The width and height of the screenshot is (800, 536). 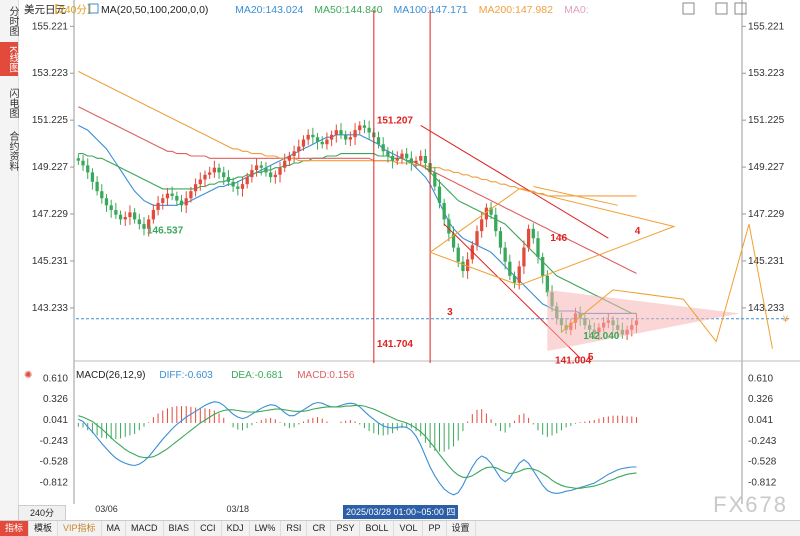 What do you see at coordinates (50, 73) in the screenshot?
I see `left-tick-label-1: 153.223` at bounding box center [50, 73].